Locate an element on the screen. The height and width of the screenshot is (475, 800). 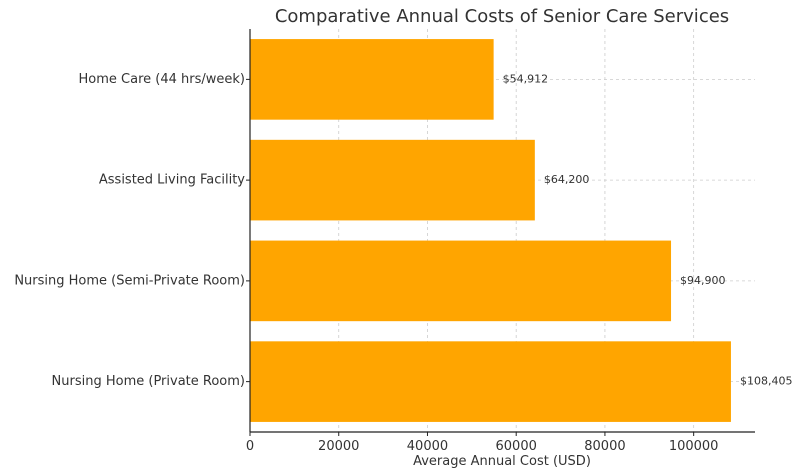
x-tick-label-0: 0 is located at coordinates (250, 446).